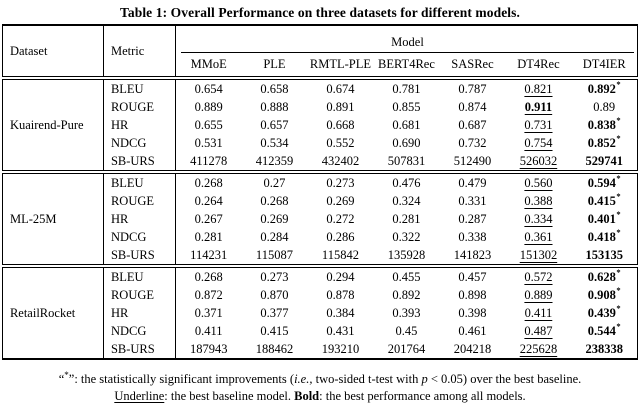 This screenshot has width=640, height=412. I want to click on value-text: 0.531, so click(208, 142).